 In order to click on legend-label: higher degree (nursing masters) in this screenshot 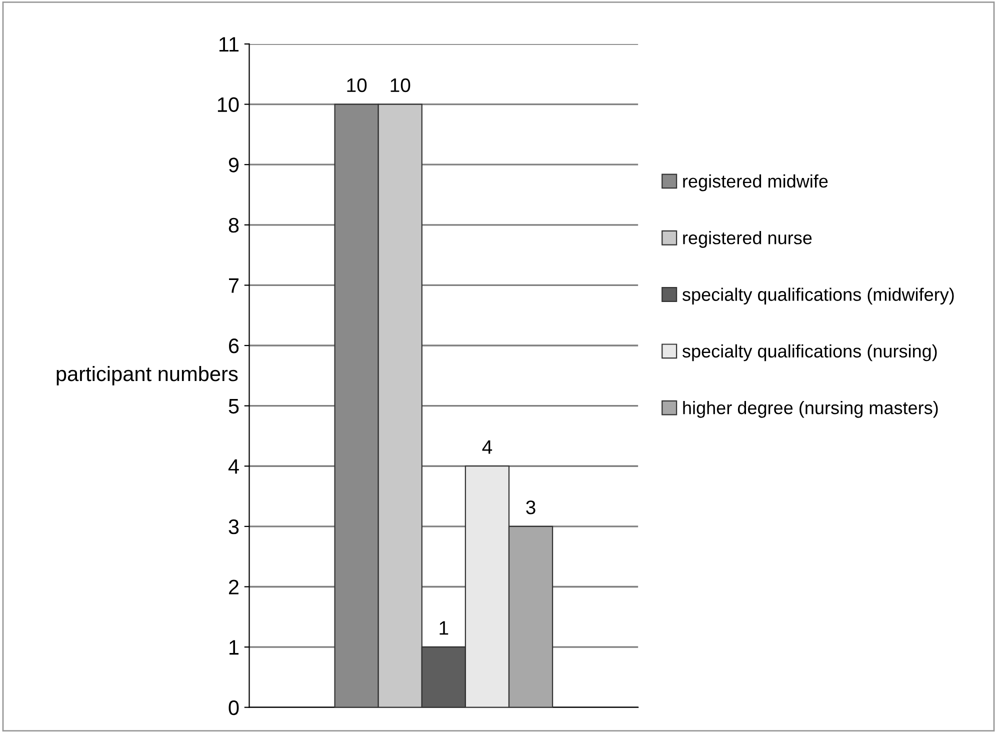, I will do `click(810, 409)`.